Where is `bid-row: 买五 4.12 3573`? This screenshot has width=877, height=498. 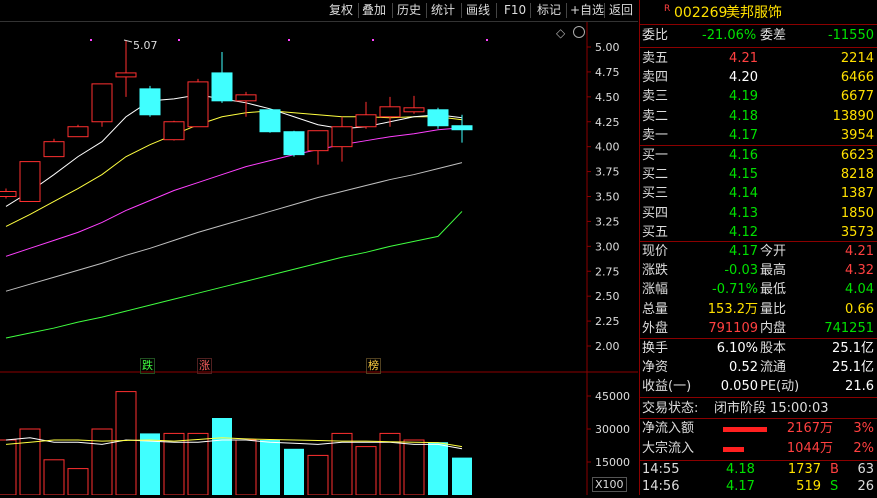
bid-row: 买五 4.12 3573 is located at coordinates (758, 233).